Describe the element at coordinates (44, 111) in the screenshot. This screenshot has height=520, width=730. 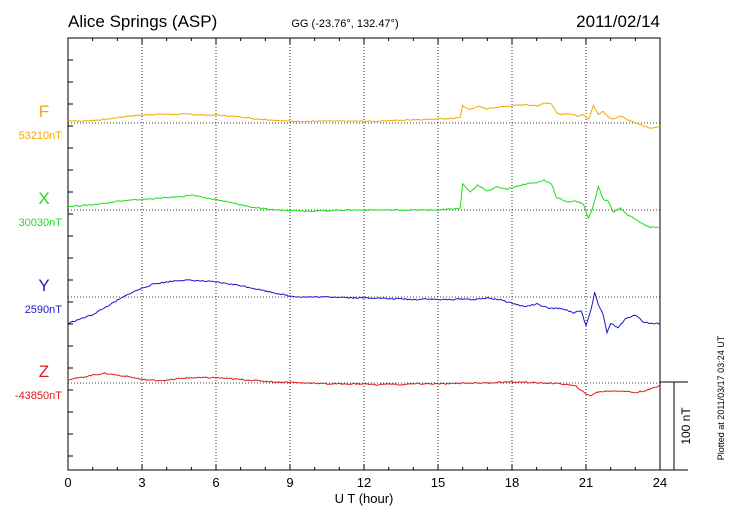
I see `series-name-f: F` at that location.